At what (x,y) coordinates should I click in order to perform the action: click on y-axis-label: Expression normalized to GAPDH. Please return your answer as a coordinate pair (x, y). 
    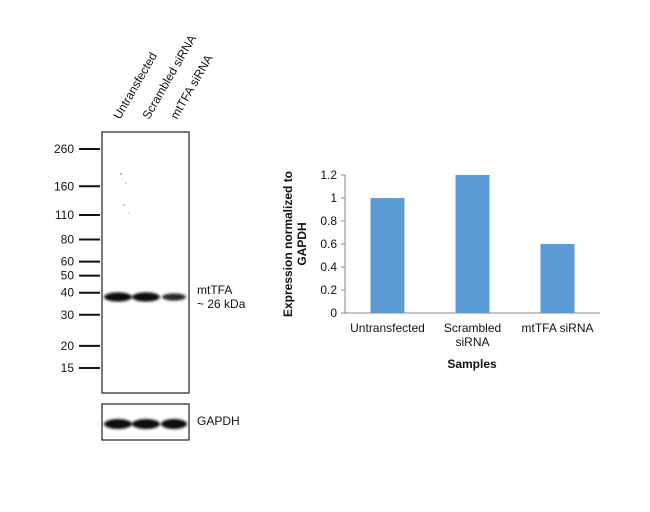
    Looking at the image, I should click on (295, 244).